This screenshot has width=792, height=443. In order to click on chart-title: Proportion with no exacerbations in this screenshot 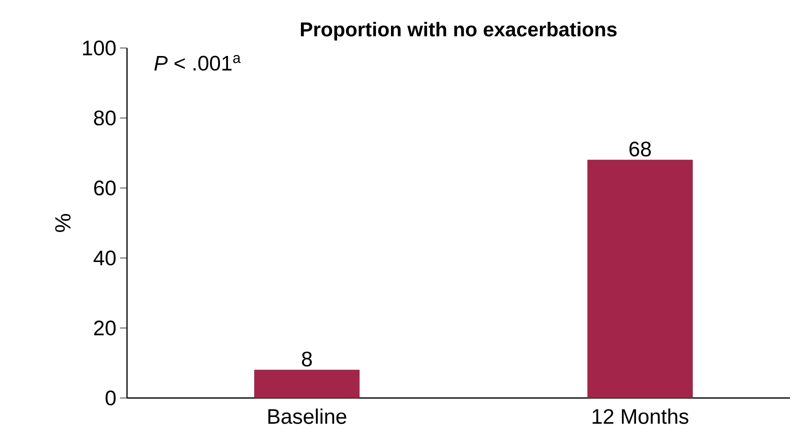, I will do `click(458, 31)`.